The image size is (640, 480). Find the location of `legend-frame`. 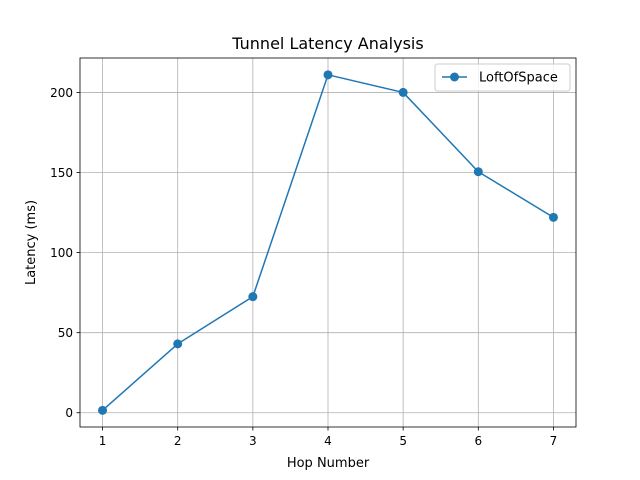

legend-frame is located at coordinates (502, 77).